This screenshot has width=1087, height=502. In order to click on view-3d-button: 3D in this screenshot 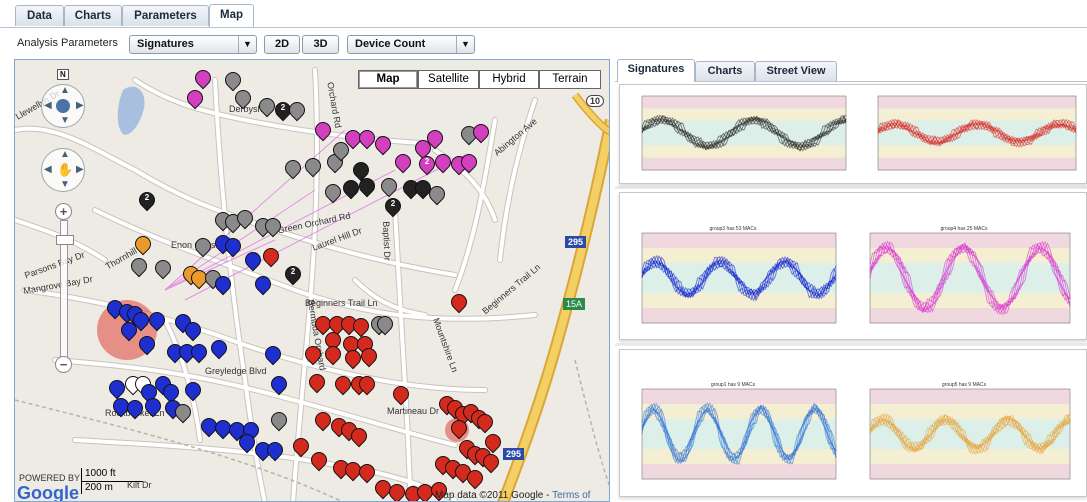, I will do `click(320, 44)`.